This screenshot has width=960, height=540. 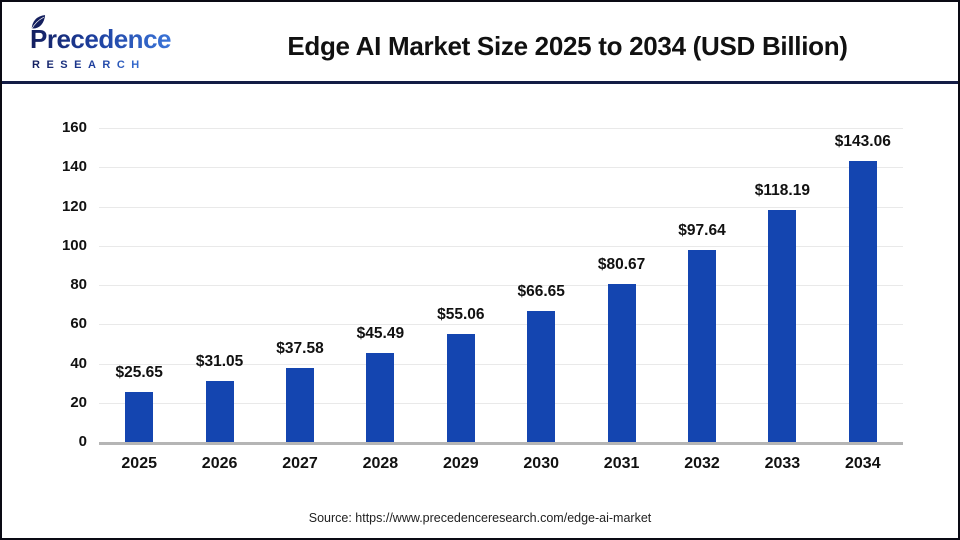 What do you see at coordinates (782, 191) in the screenshot?
I see `bar-value-label: $118.19` at bounding box center [782, 191].